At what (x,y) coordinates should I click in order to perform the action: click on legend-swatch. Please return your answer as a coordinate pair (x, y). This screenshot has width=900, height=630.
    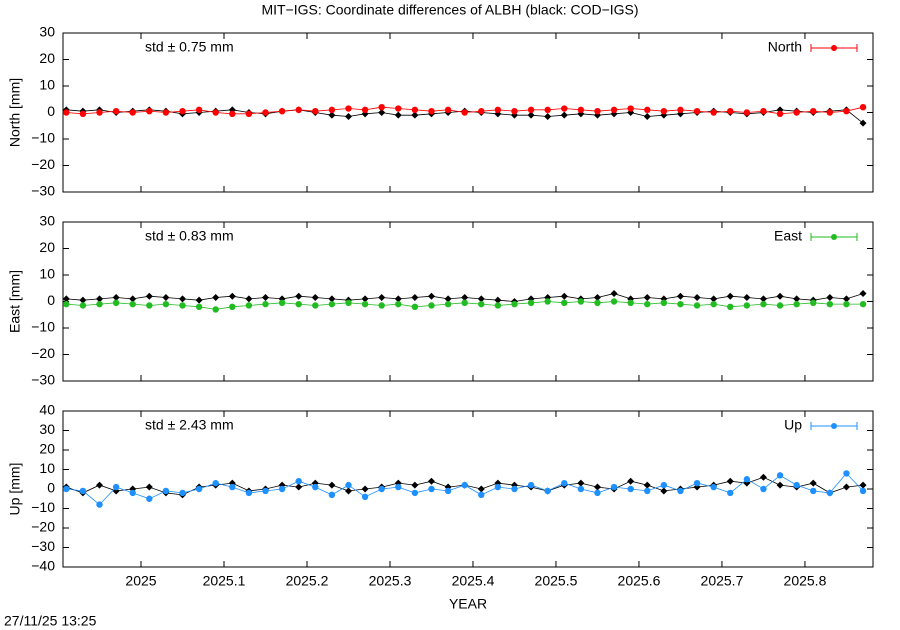
    Looking at the image, I should click on (834, 426).